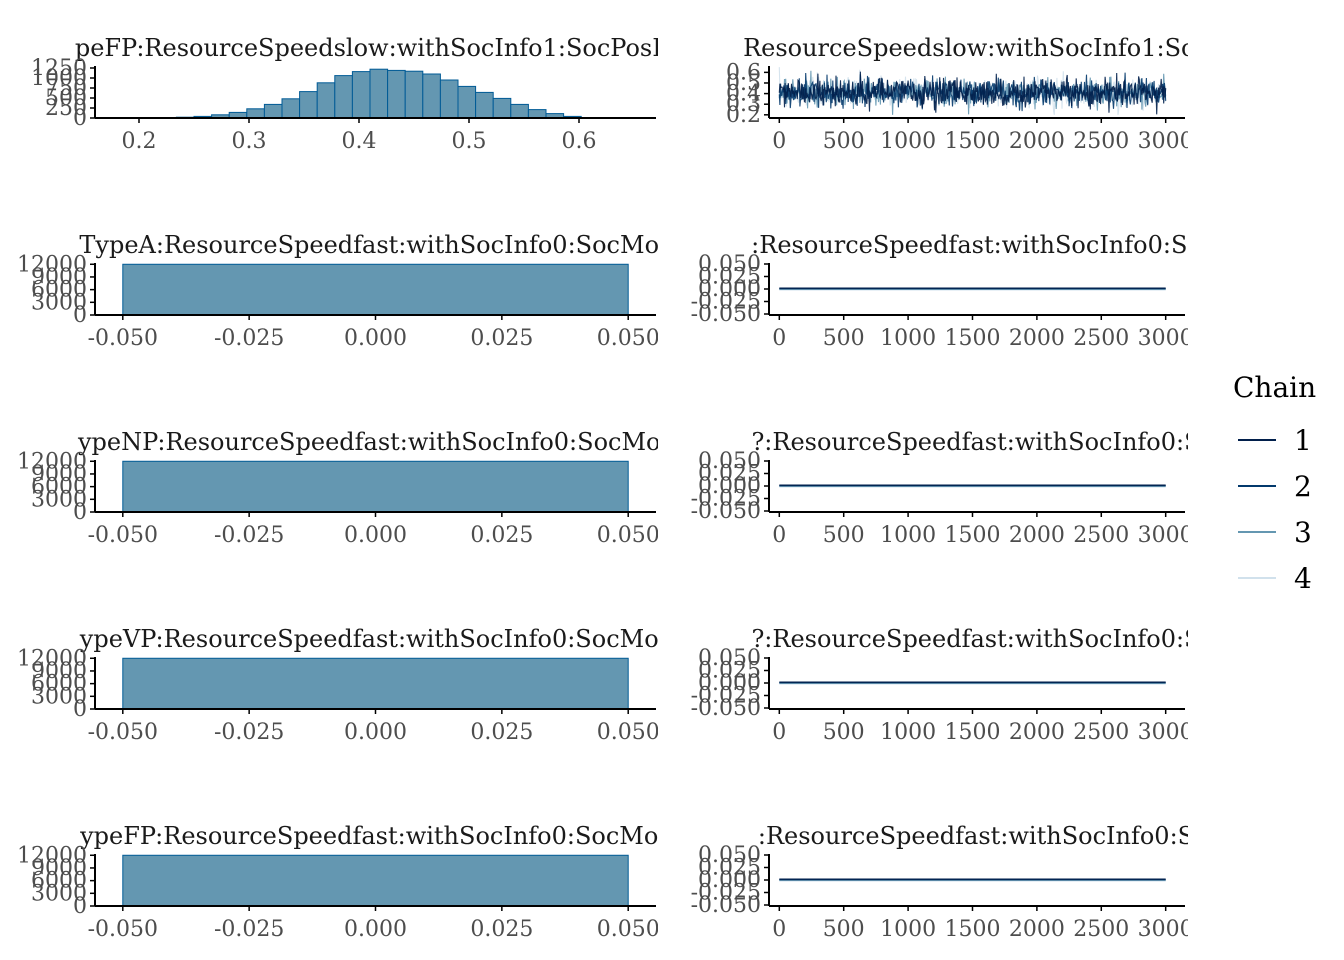 This screenshot has height=960, width=1344. I want to click on y-tick-label: 0.5, so click(743, 83).